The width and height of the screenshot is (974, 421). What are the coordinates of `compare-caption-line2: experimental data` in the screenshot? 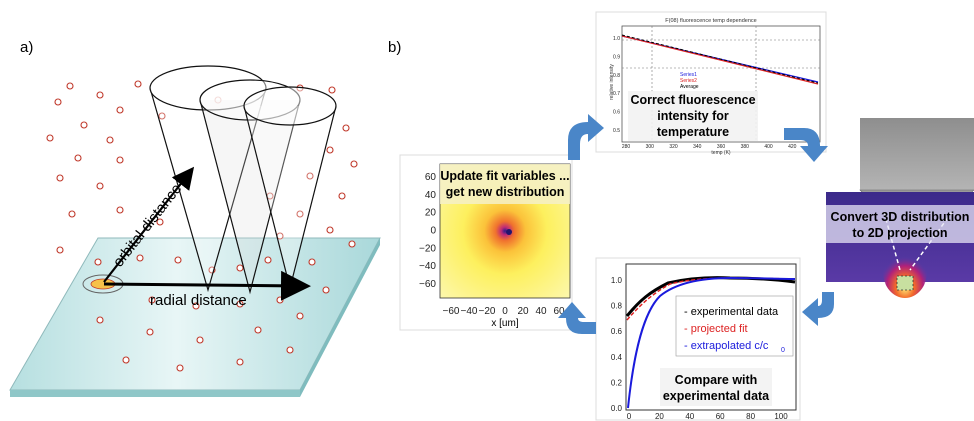 It's located at (716, 396).